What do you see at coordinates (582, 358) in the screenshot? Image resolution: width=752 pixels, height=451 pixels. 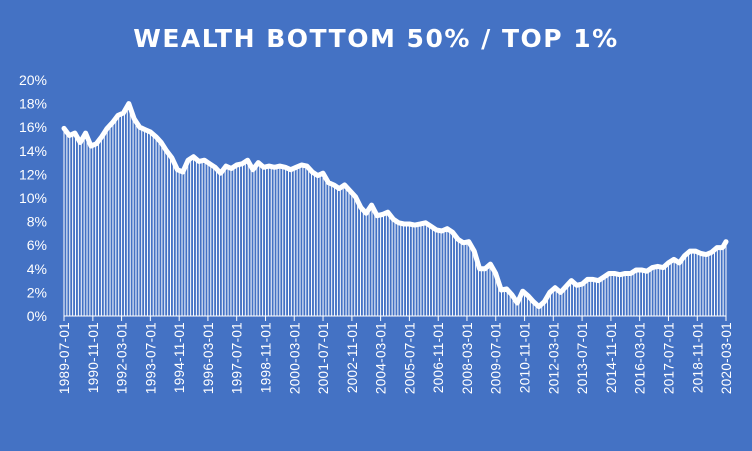 I see `x-tick-label: 2013-07-01` at bounding box center [582, 358].